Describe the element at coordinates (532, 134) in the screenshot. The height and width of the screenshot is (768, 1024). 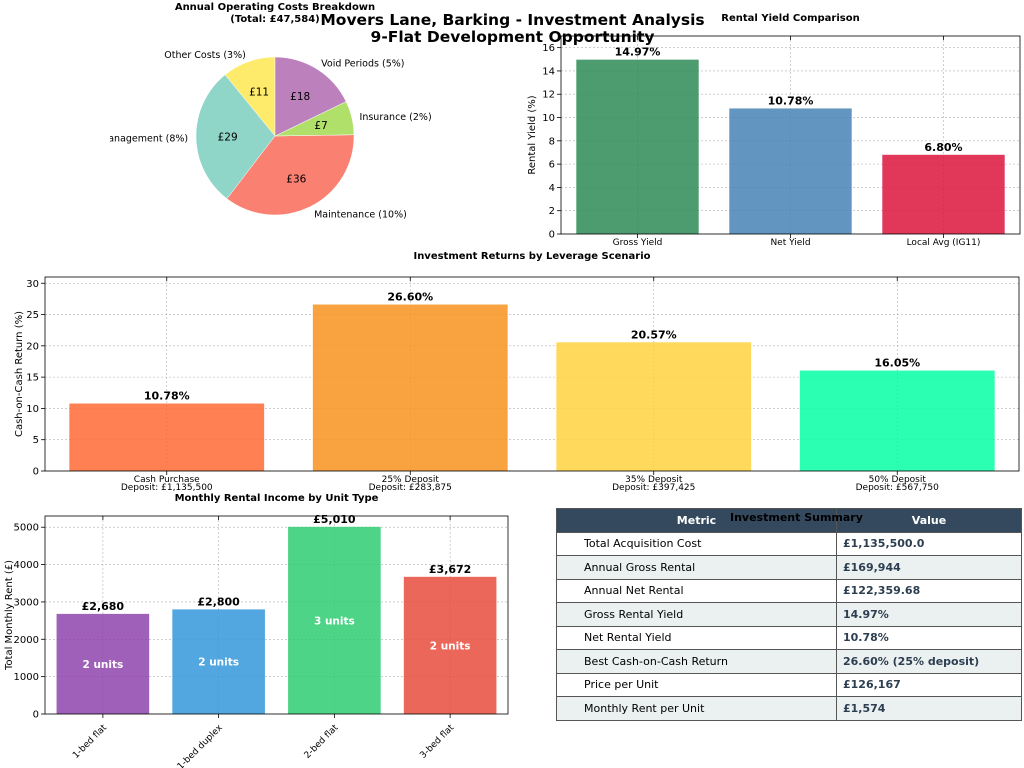
I see `y-axis-label: Rental Yield (%)` at that location.